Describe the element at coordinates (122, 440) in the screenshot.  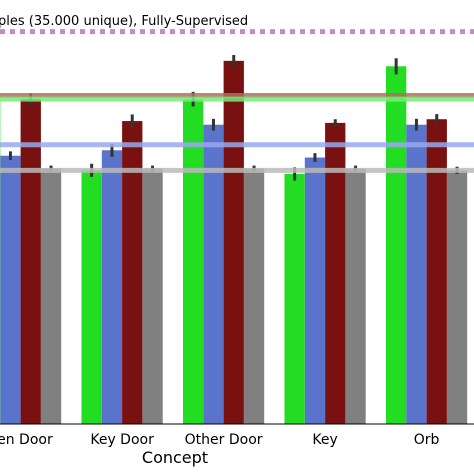
I see `x-tick-label-2: Key Door` at that location.